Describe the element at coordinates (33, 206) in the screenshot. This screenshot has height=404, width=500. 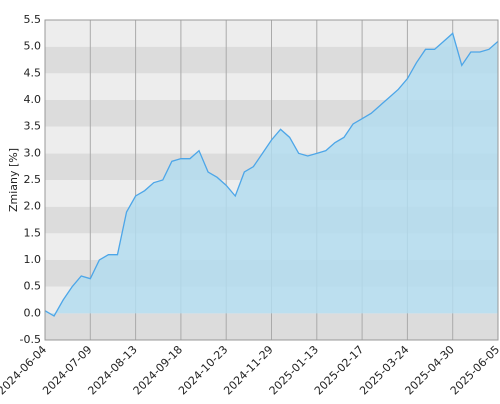
I see `y-tick-label: 2.0` at that location.